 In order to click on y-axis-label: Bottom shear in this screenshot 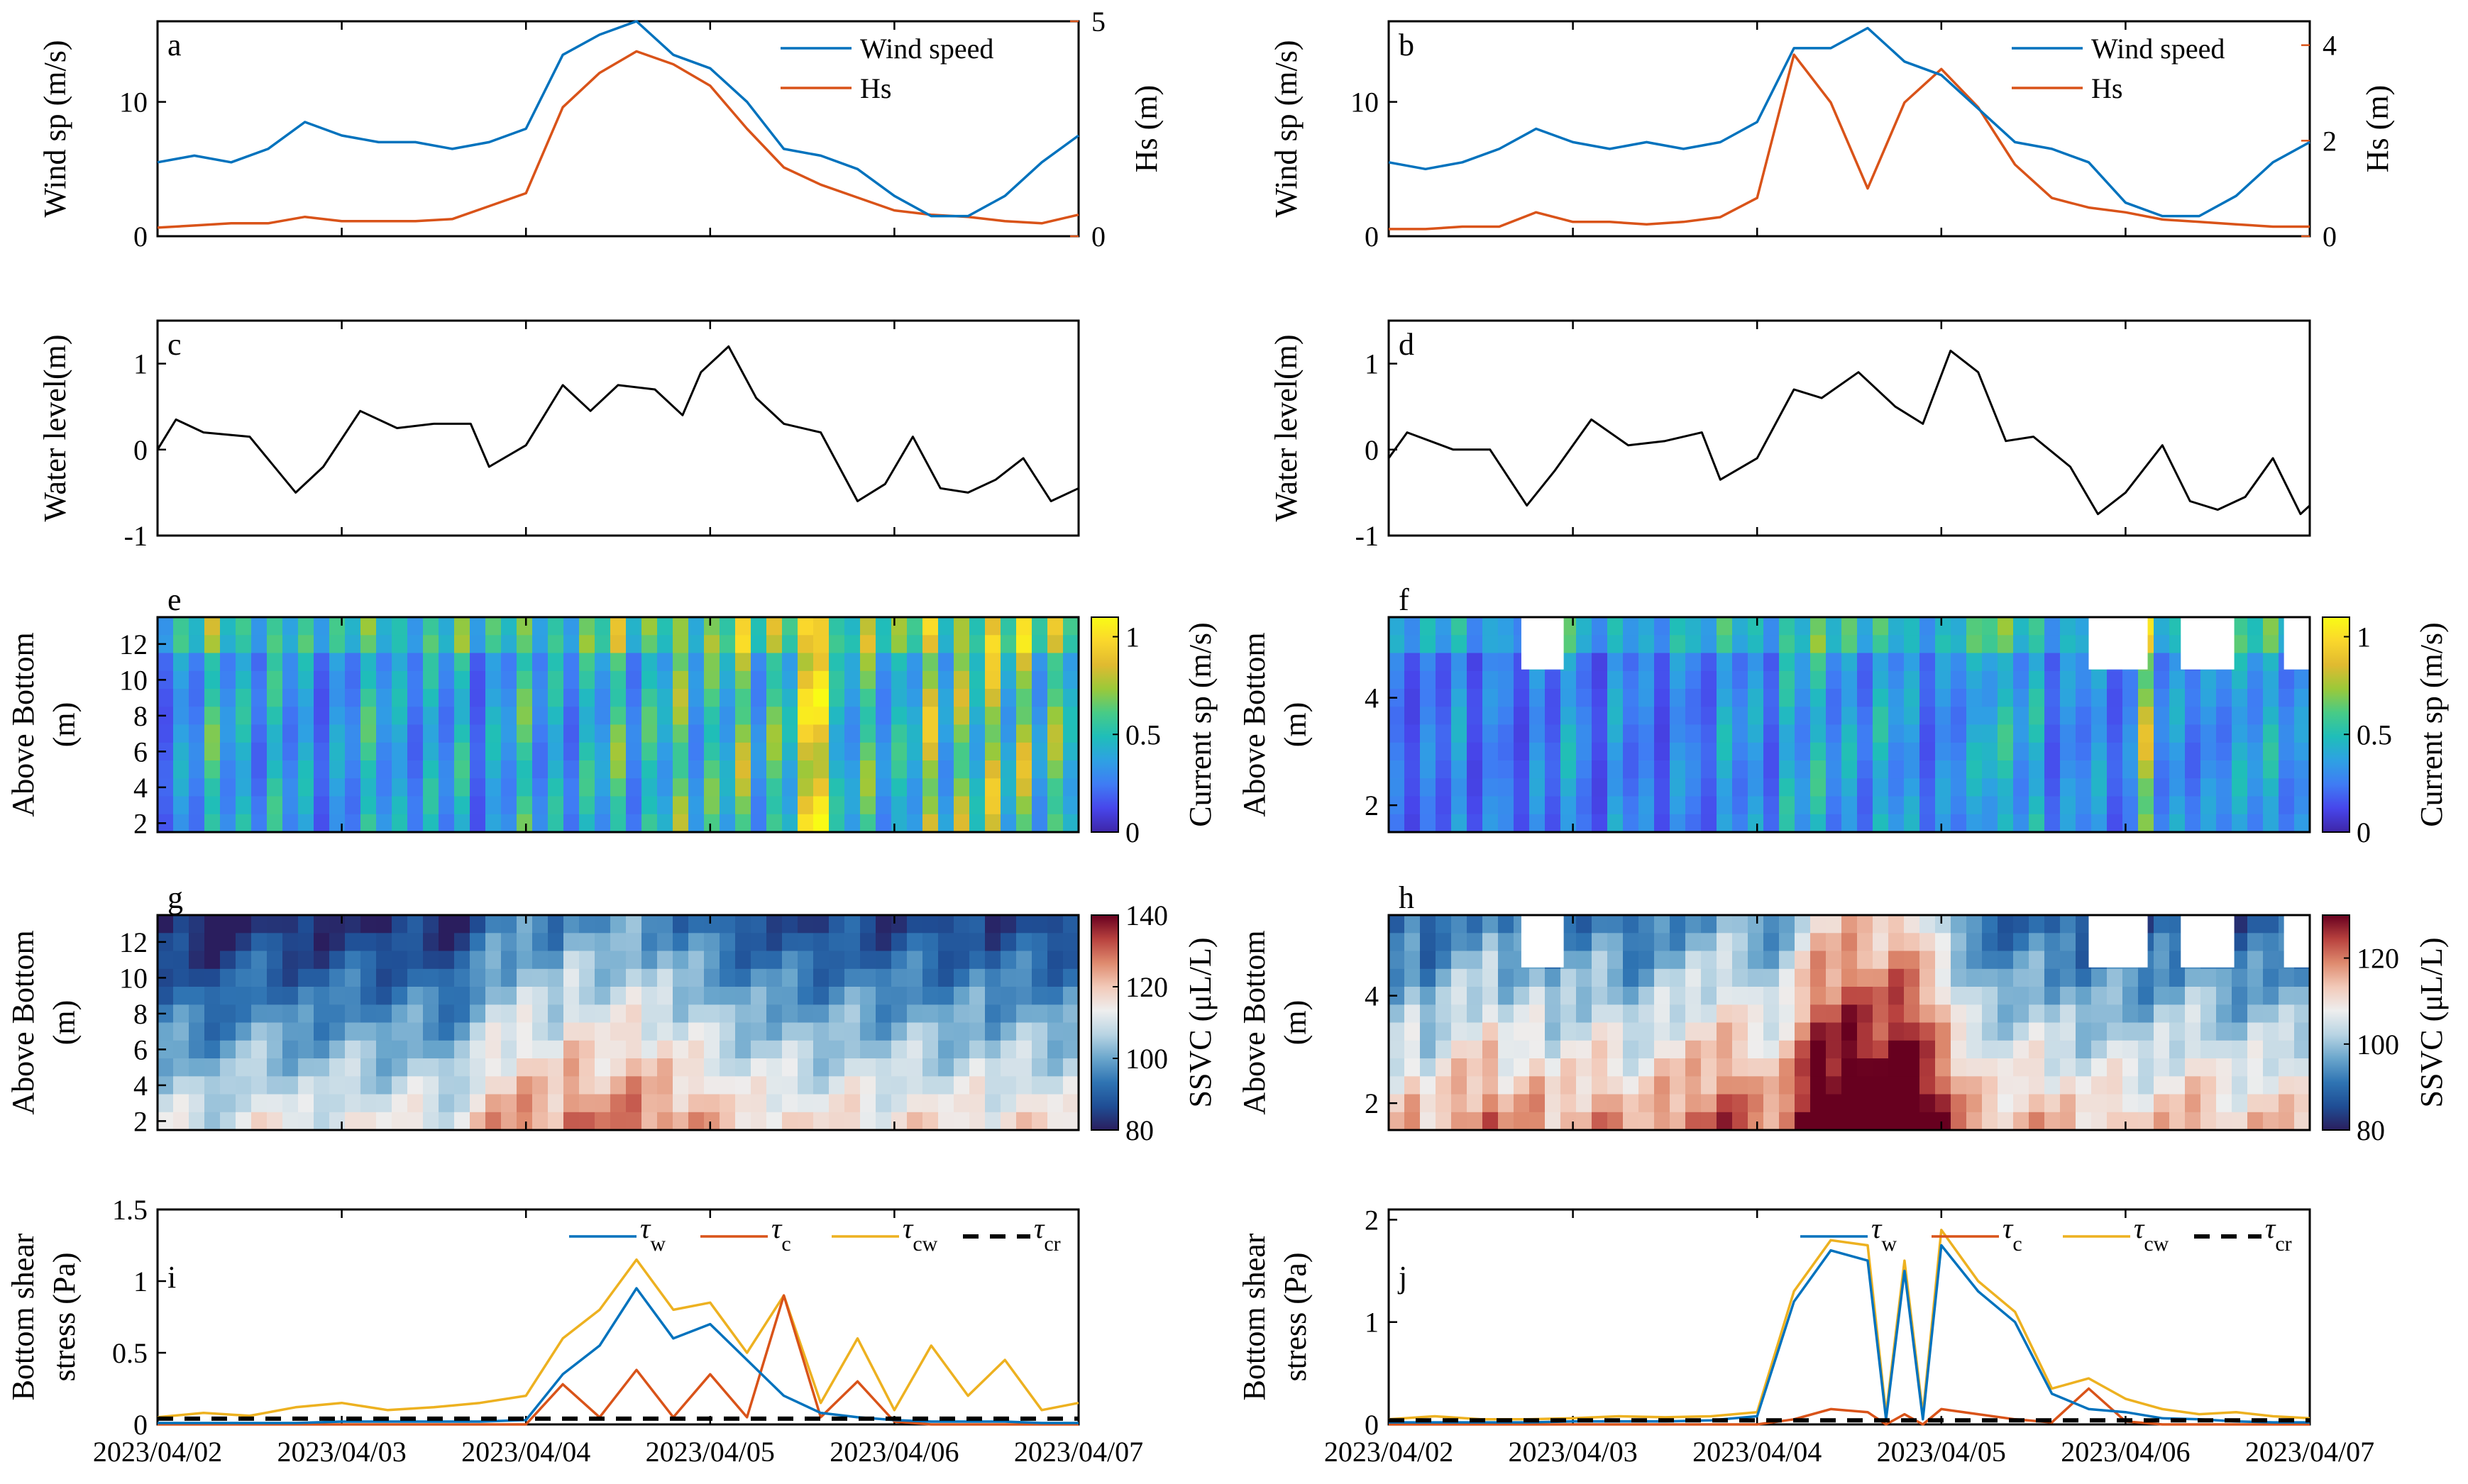, I will do `click(23, 1316)`.